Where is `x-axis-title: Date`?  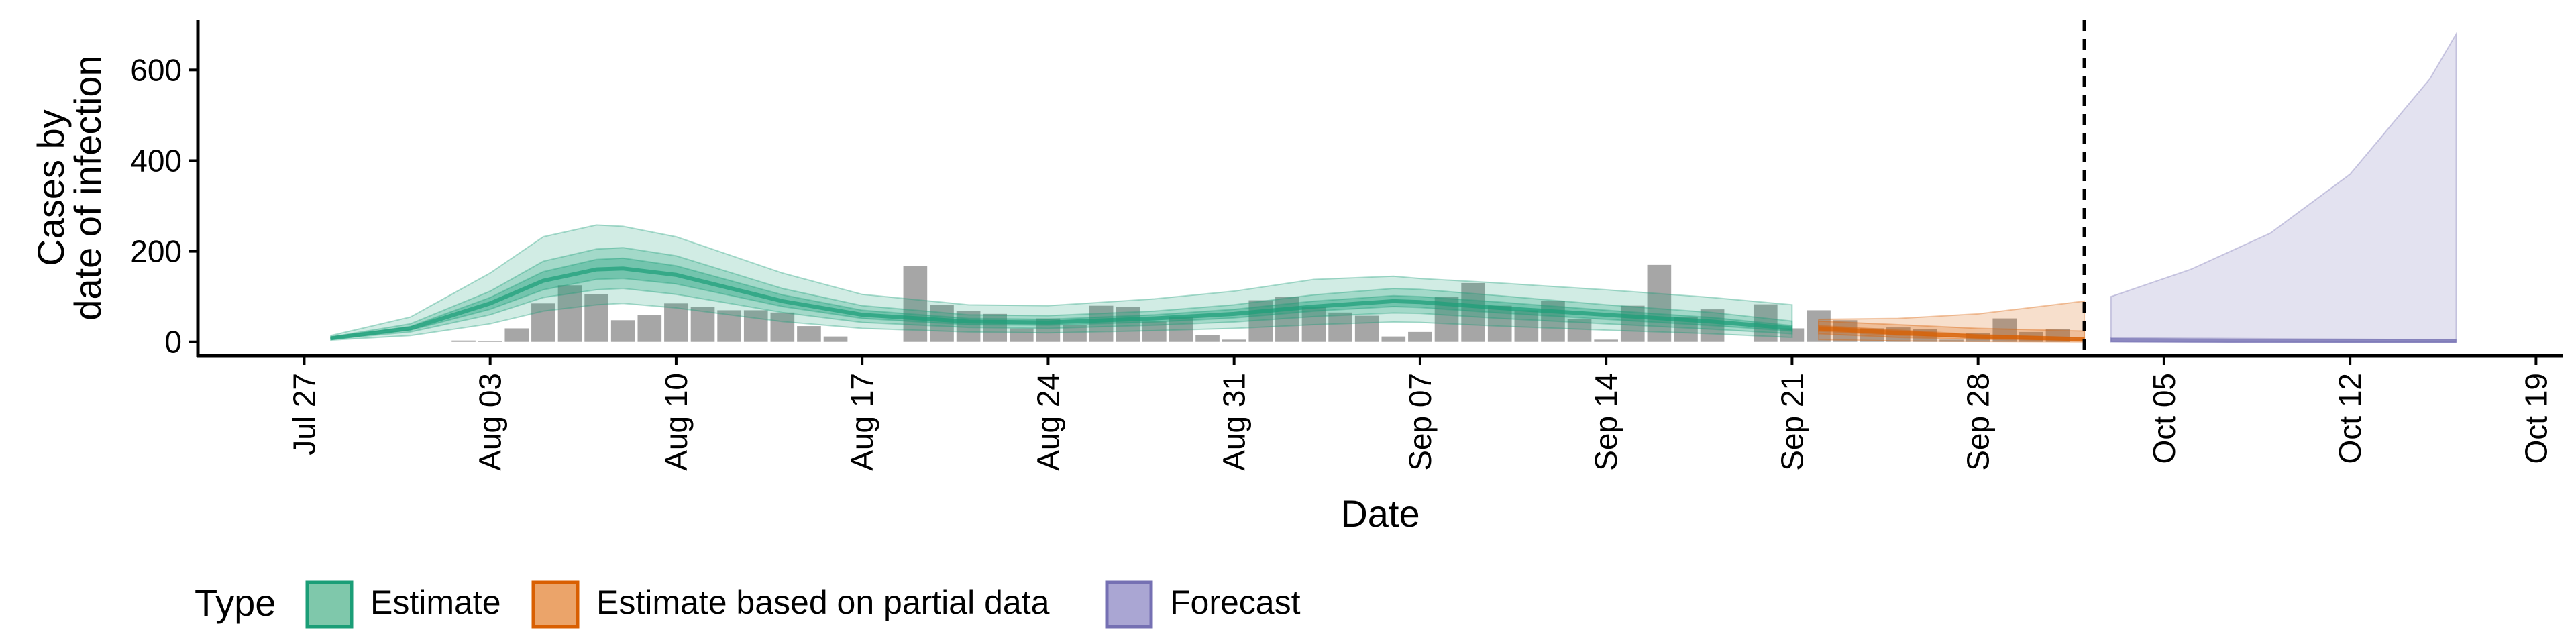 x-axis-title: Date is located at coordinates (1379, 513).